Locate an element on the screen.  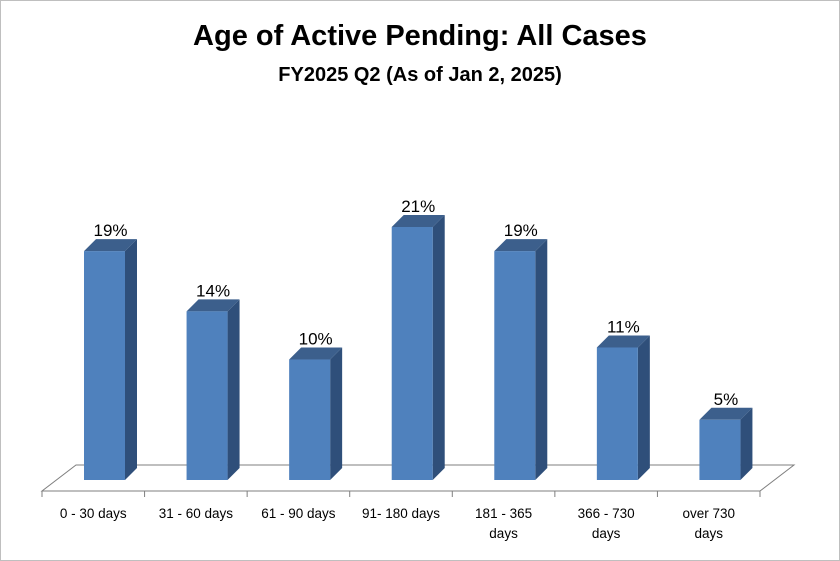
floor-plane is located at coordinates (418, 478).